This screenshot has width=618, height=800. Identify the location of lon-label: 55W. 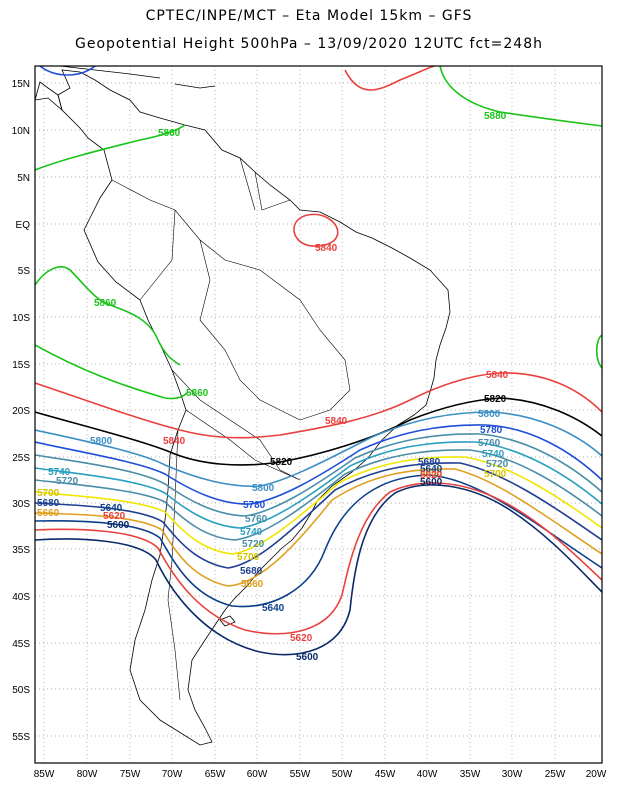
(300, 774).